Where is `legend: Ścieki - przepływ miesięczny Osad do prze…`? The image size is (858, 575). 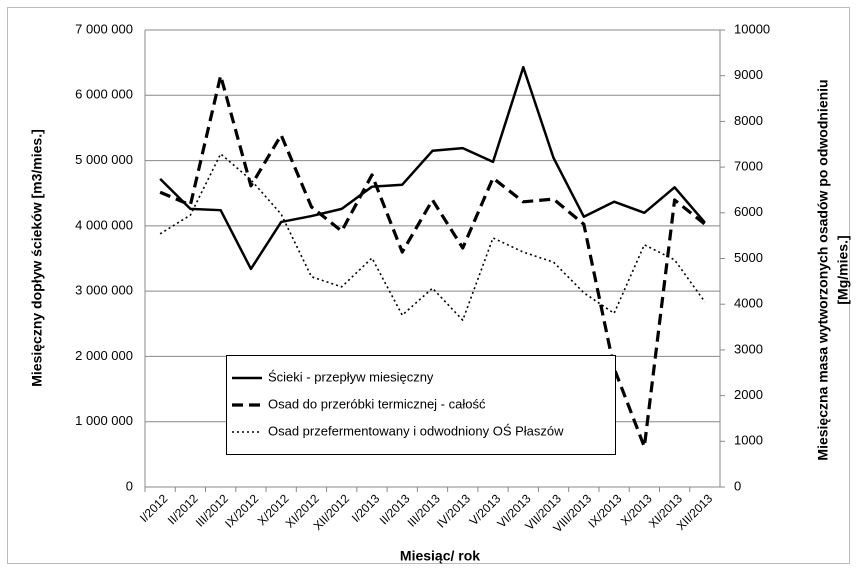
legend: Ścieki - przepływ miesięczny Osad do prze… is located at coordinates (421, 405).